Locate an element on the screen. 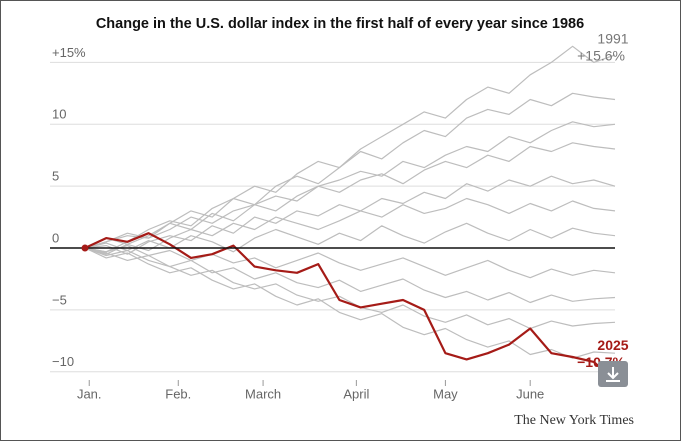 The width and height of the screenshot is (681, 441). y-tick-label: +15% is located at coordinates (69, 52).